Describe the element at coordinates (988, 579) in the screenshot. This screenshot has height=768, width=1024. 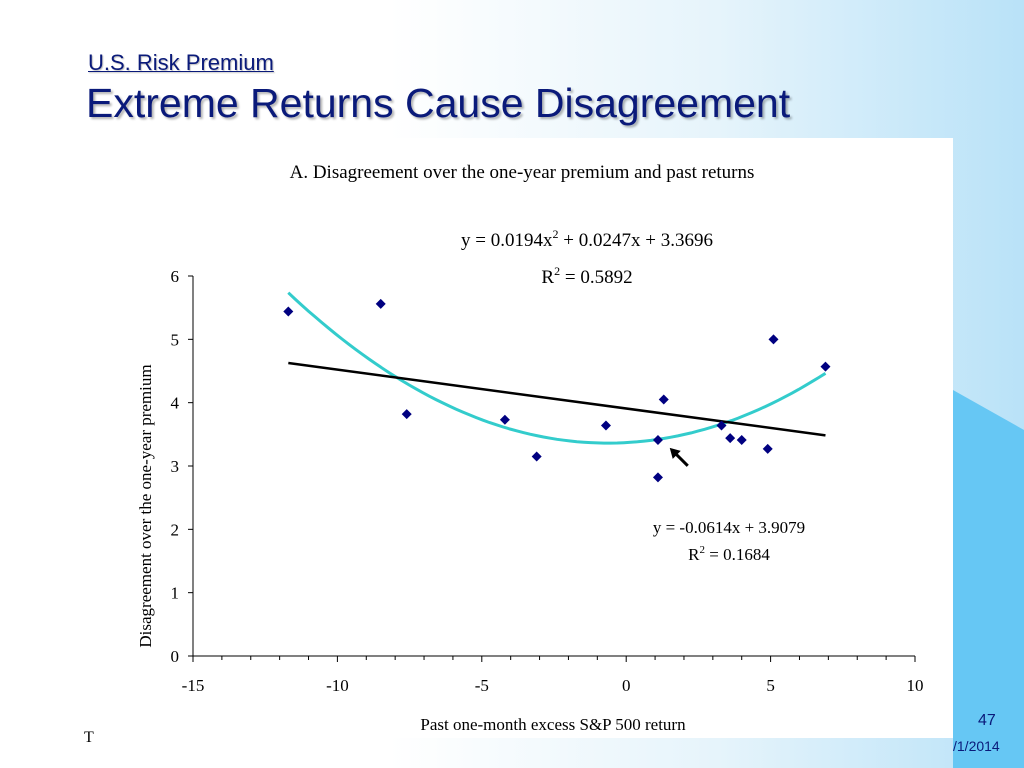
I see `right-edge-wedge` at that location.